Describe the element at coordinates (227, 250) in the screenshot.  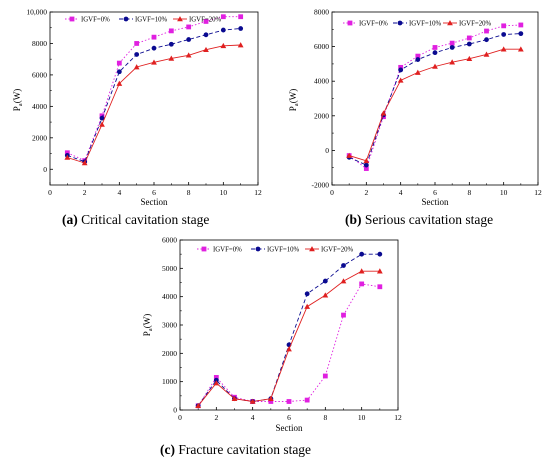
I see `c-legend-label-0: IGVF=0%` at that location.